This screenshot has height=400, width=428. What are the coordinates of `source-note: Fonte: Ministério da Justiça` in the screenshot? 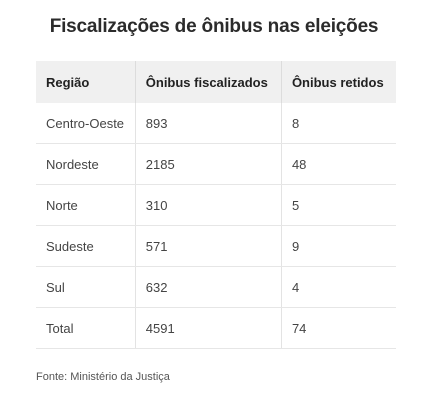 It's located at (103, 377).